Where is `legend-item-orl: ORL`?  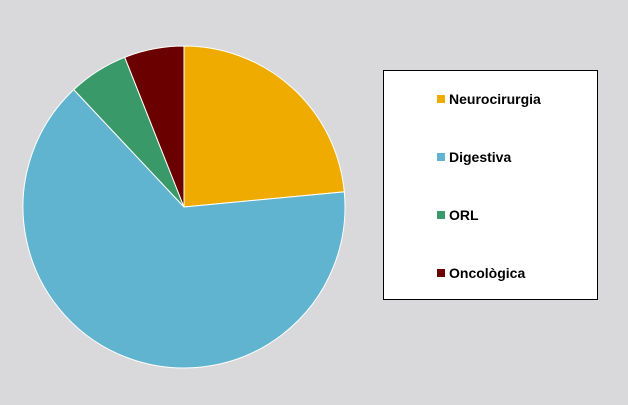 legend-item-orl: ORL is located at coordinates (458, 215).